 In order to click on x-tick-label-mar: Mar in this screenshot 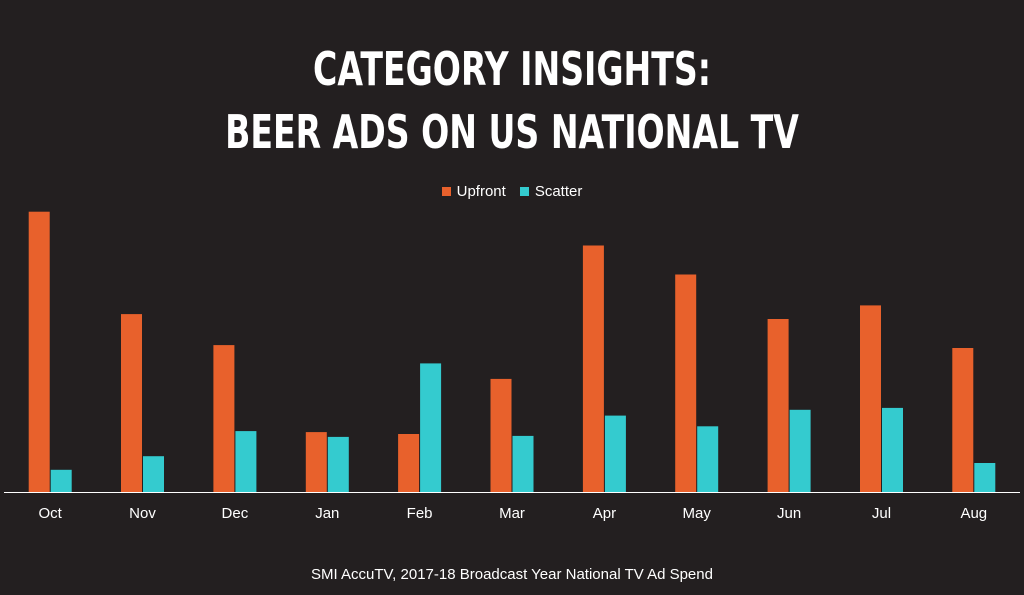, I will do `click(512, 513)`.